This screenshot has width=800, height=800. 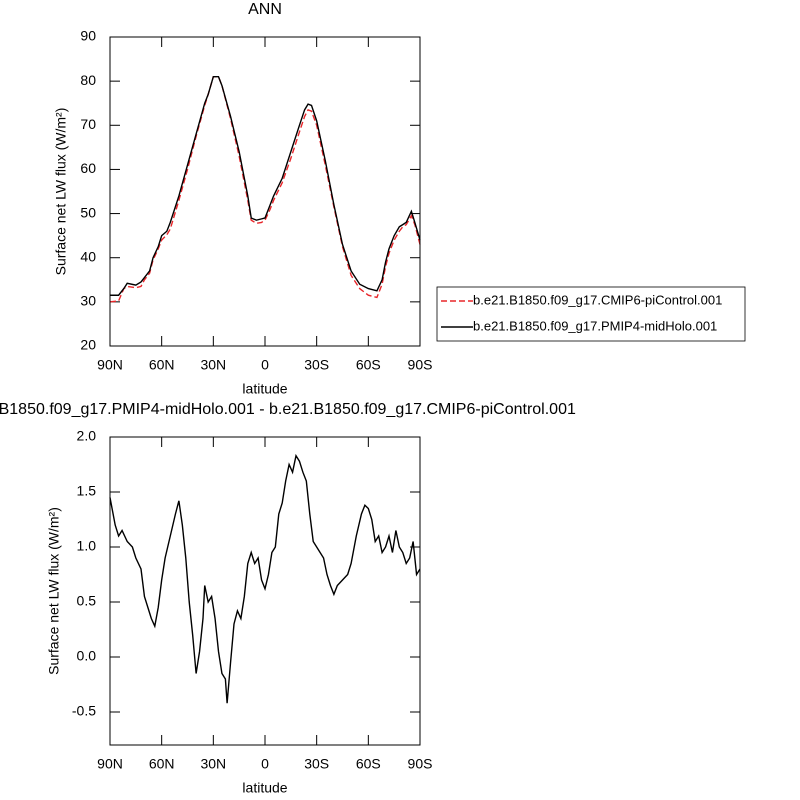 I want to click on y-tick-label: 2.0, so click(x=87, y=436).